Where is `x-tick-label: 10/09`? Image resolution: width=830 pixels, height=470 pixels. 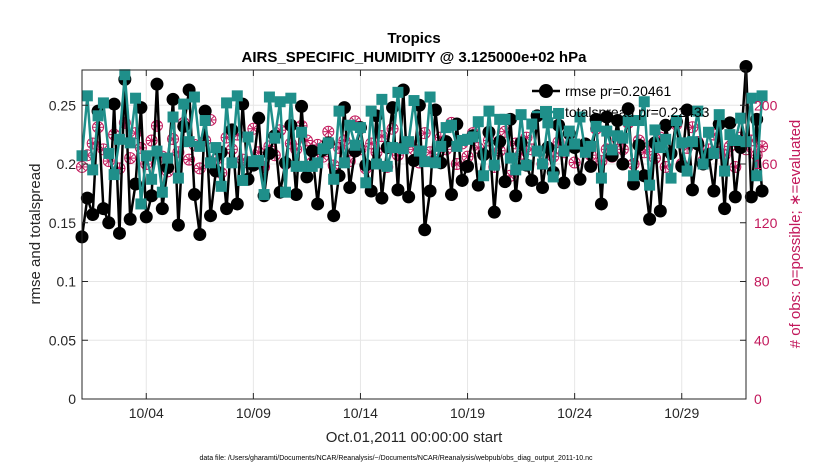
x-tick-label: 10/09 is located at coordinates (253, 413).